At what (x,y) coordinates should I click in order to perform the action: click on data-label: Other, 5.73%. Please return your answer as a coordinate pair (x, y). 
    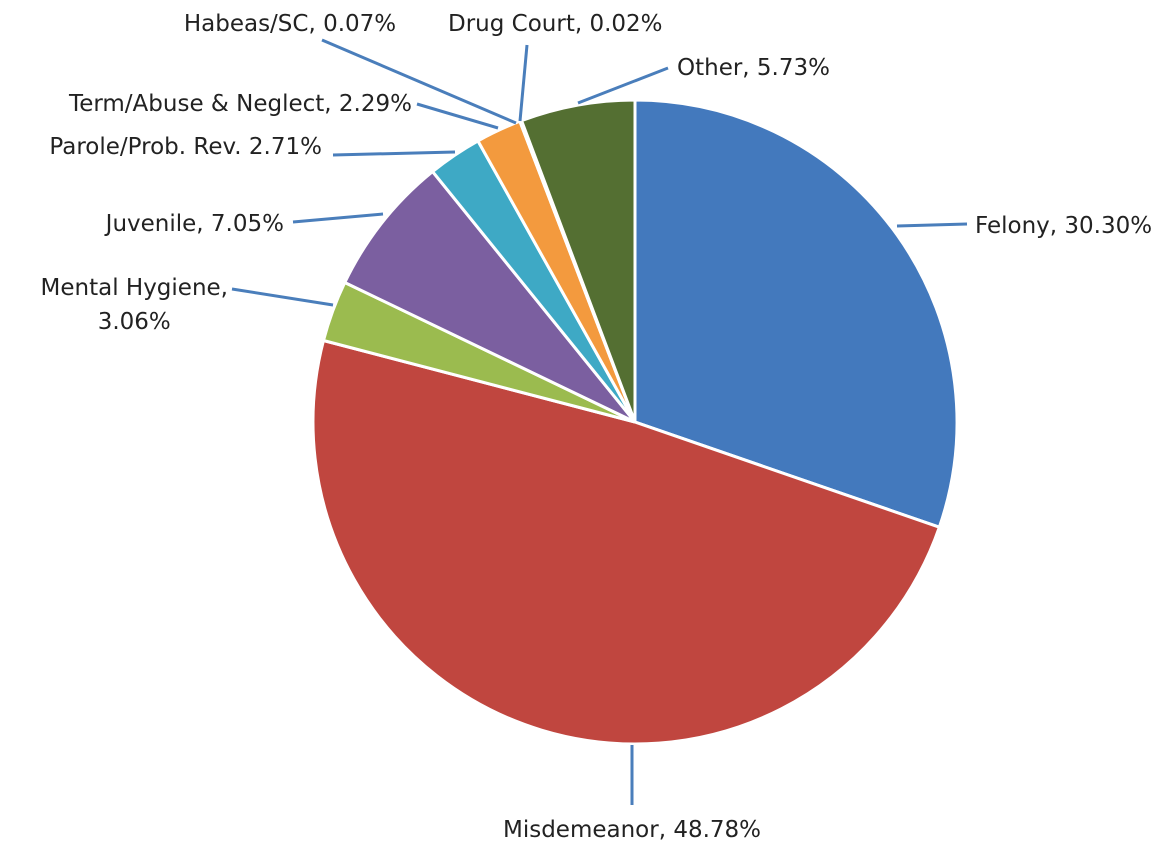
    Looking at the image, I should click on (753, 68).